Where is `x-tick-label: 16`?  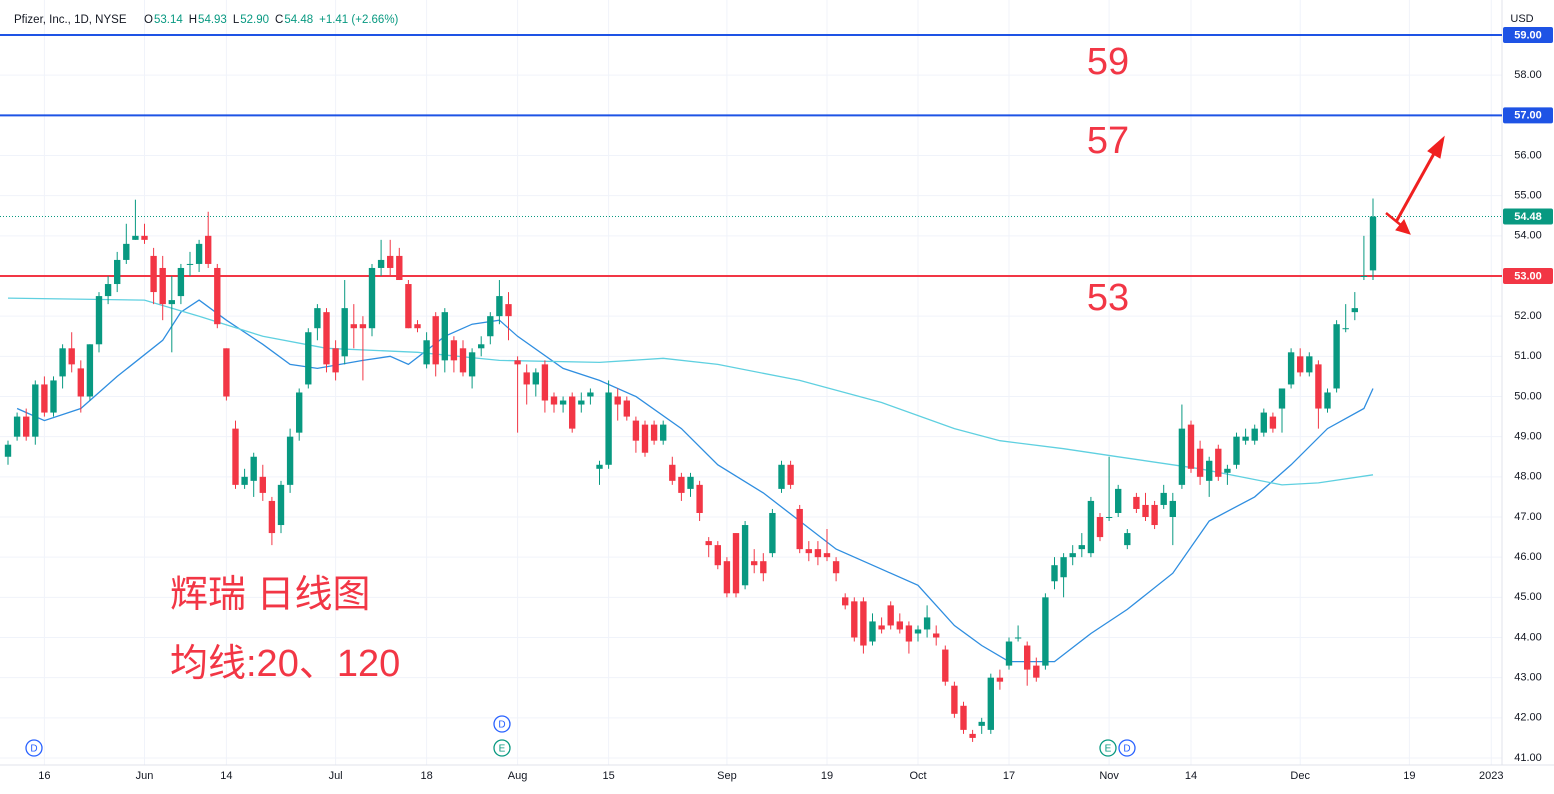 x-tick-label: 16 is located at coordinates (44, 776).